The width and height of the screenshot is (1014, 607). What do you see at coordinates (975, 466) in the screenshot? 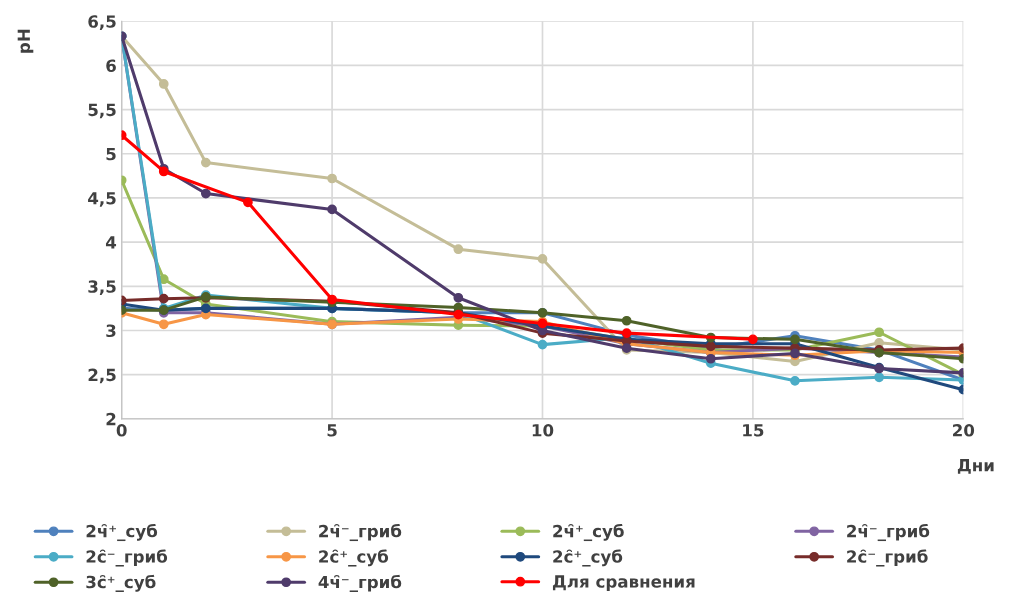
I see `x-axis-title: Дни` at bounding box center [975, 466].